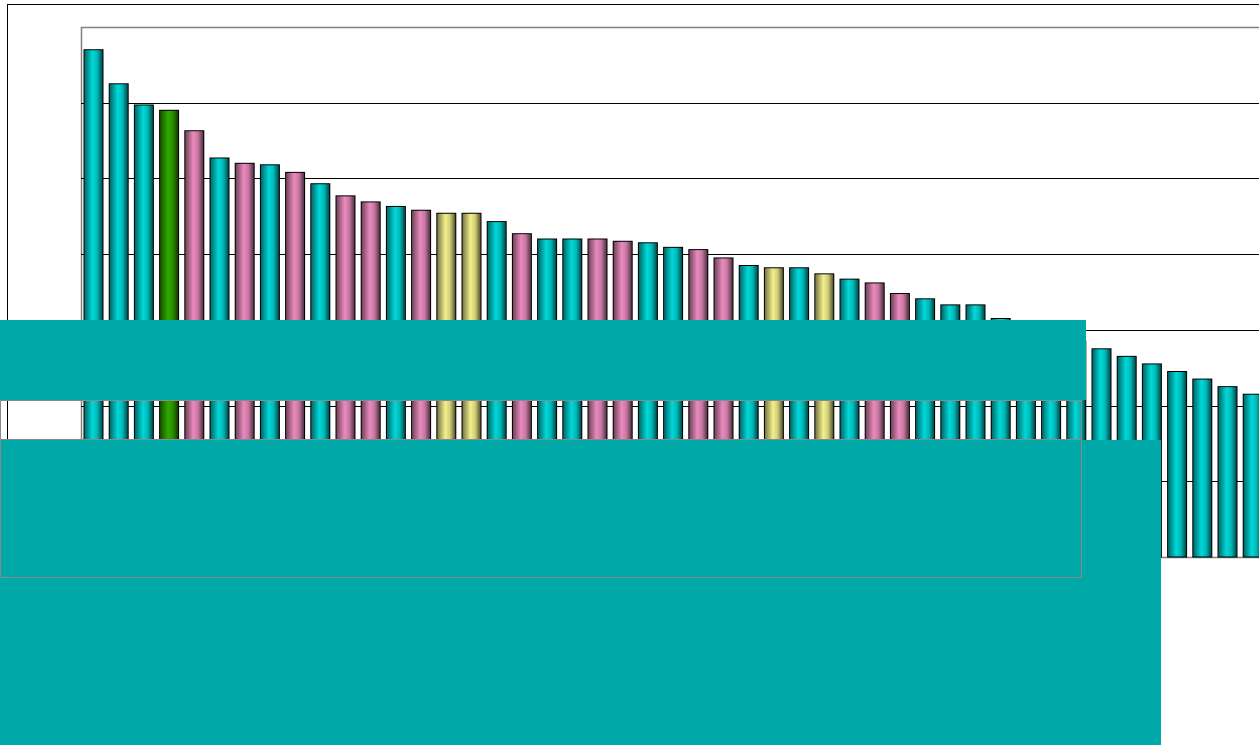  What do you see at coordinates (543, 360) in the screenshot?
I see `overlay-panel-top` at bounding box center [543, 360].